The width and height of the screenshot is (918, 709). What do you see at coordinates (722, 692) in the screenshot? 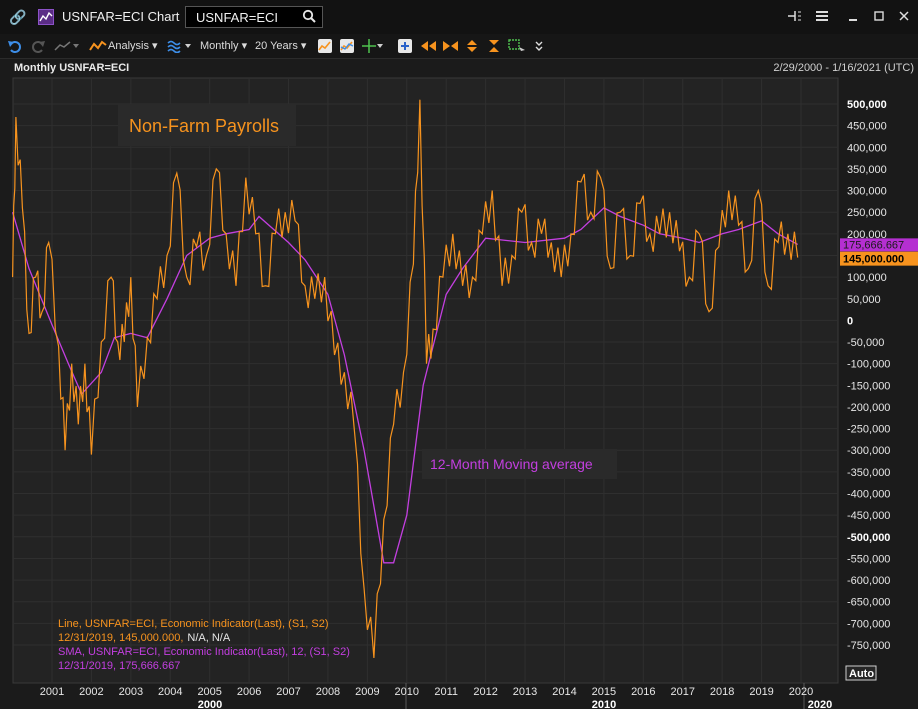
I see `x-tick-label: 2018` at bounding box center [722, 692].